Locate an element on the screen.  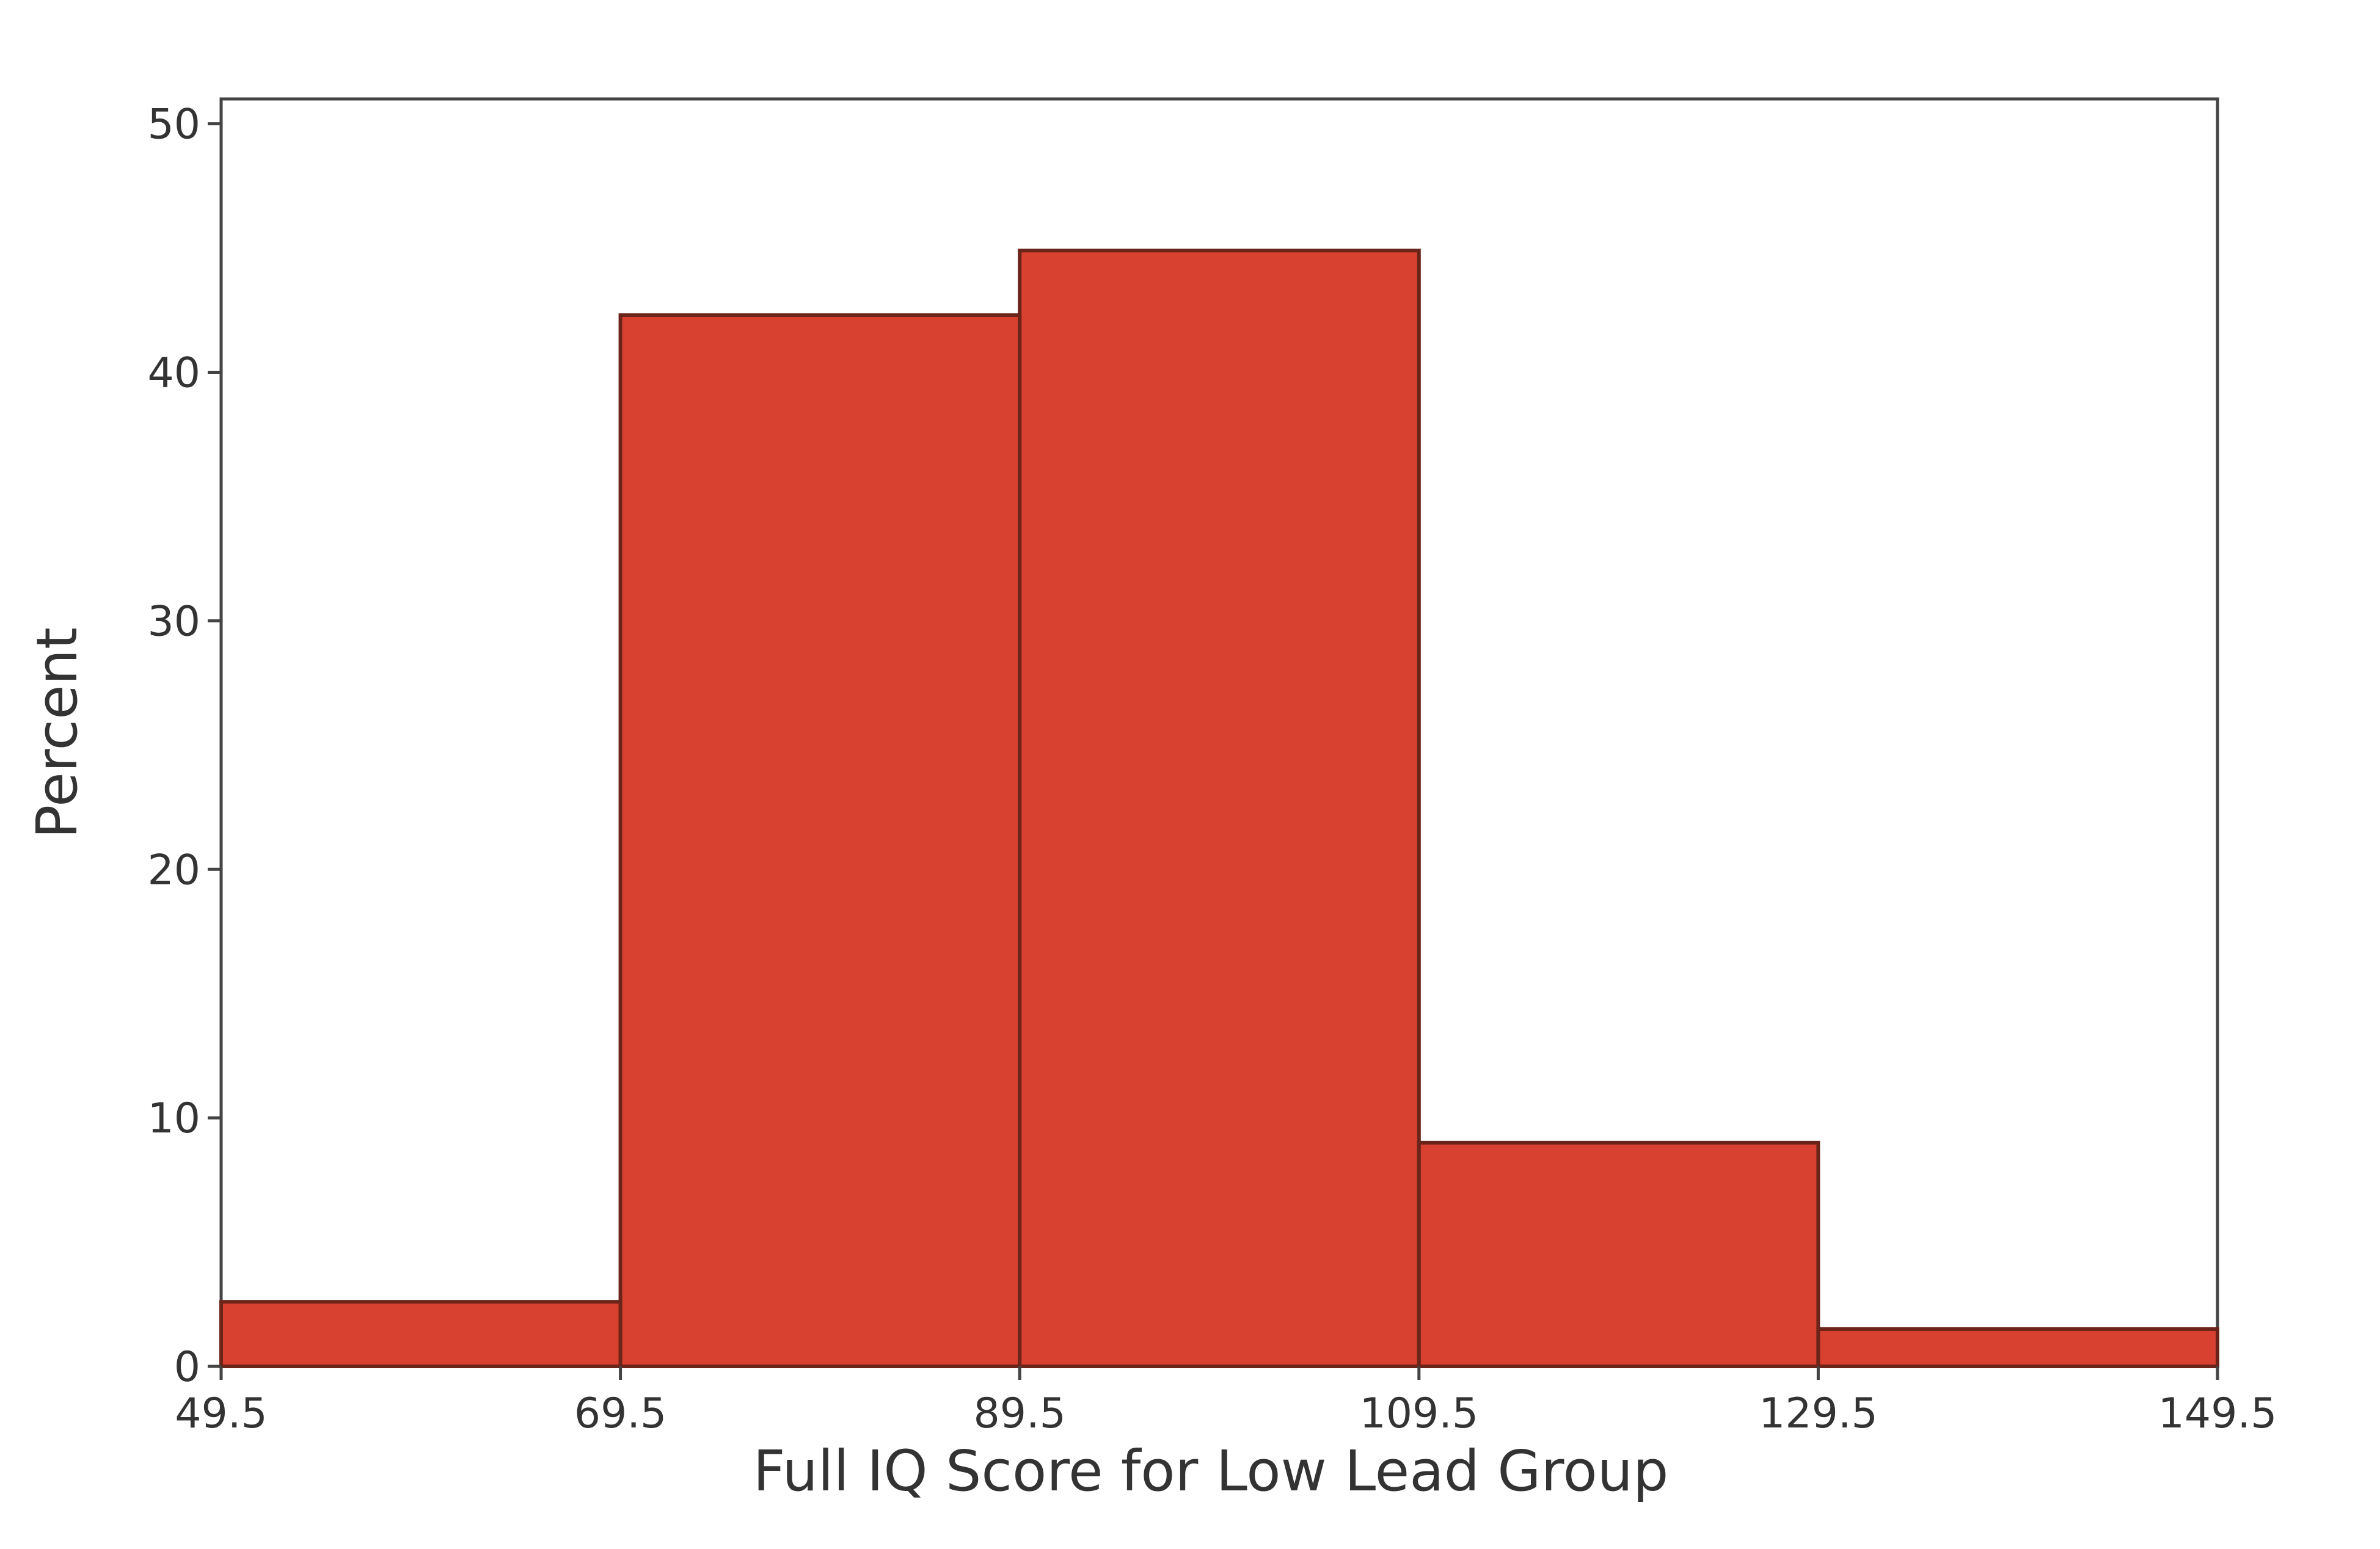
x-tick-label: 89.5 is located at coordinates (1019, 1414).